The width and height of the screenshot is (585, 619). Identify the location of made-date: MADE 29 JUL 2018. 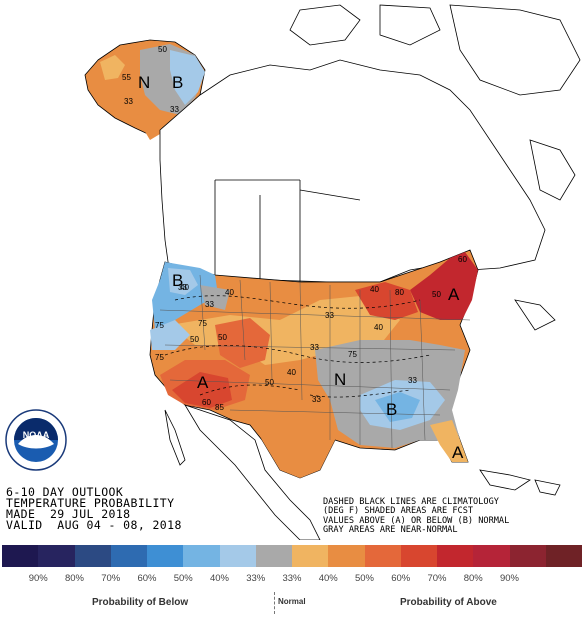
(68, 514).